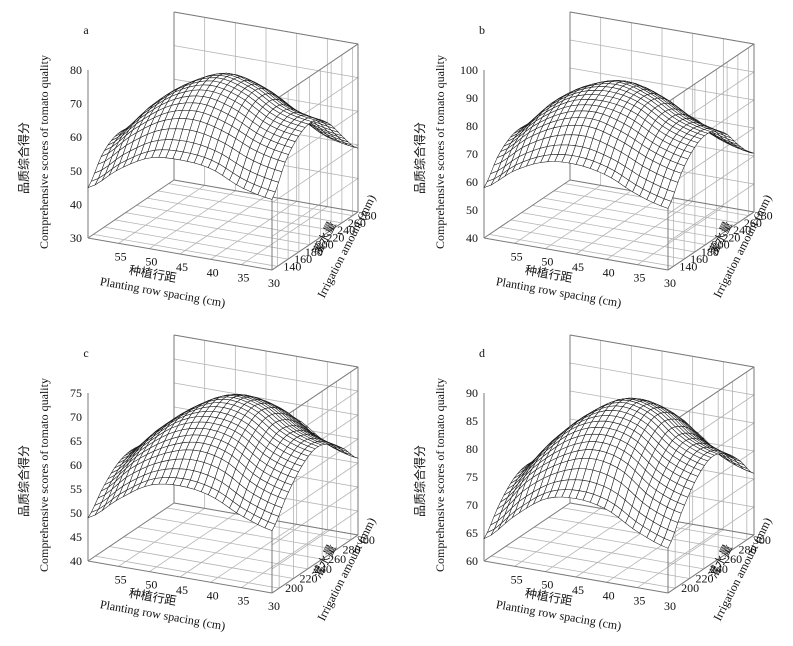  What do you see at coordinates (323, 569) in the screenshot?
I see `y-tick-label: 240` at bounding box center [323, 569].